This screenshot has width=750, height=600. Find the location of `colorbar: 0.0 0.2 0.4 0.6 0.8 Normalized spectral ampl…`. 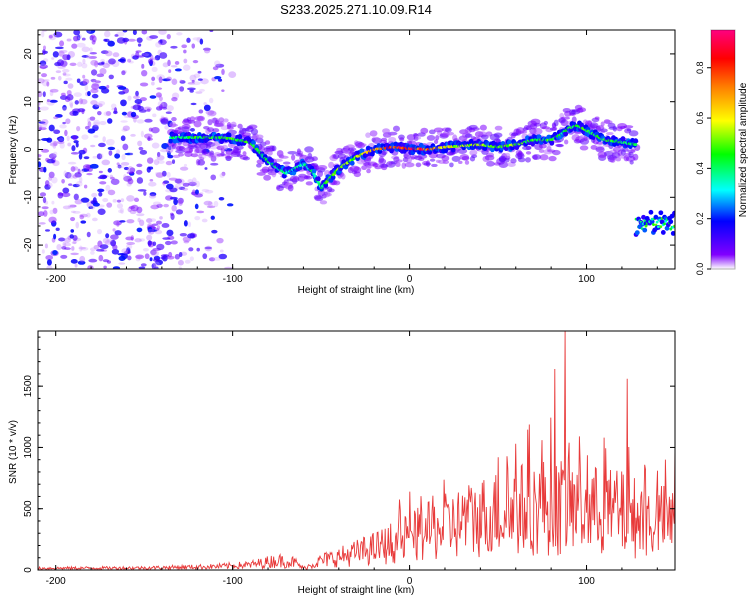

colorbar: 0.0 0.2 0.4 0.6 0.8 Normalized spectral ampl… is located at coordinates (722, 152).